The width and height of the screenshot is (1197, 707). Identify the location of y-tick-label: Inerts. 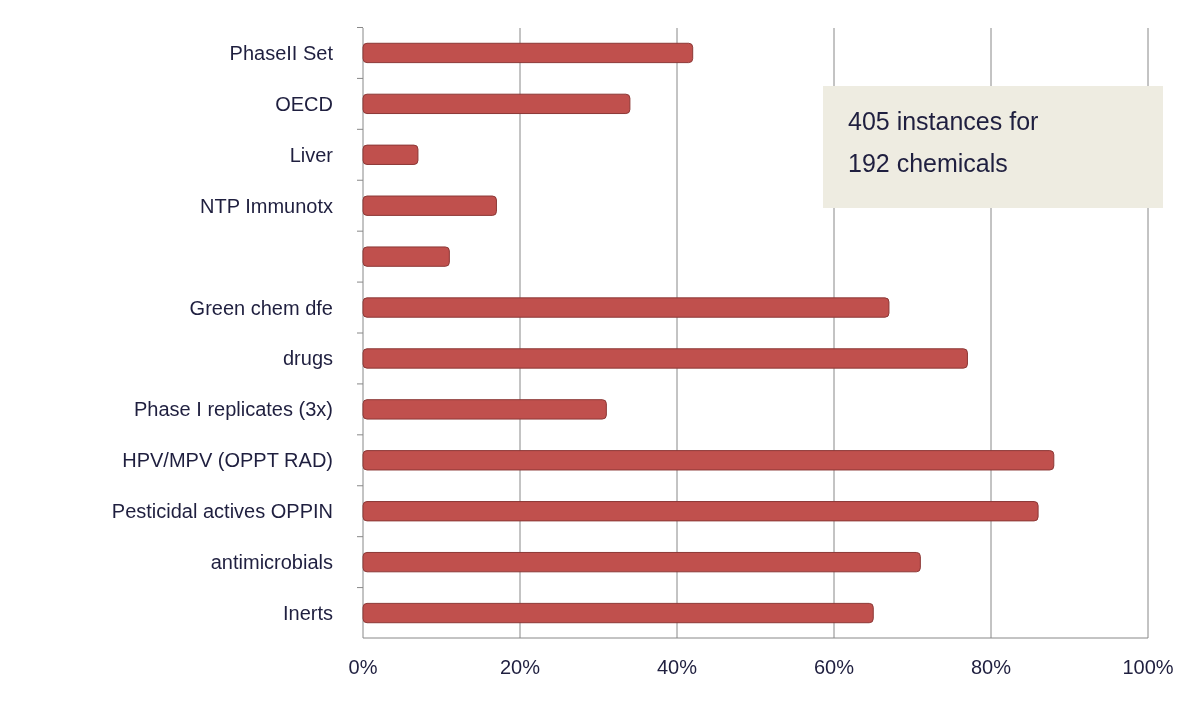
(307, 613).